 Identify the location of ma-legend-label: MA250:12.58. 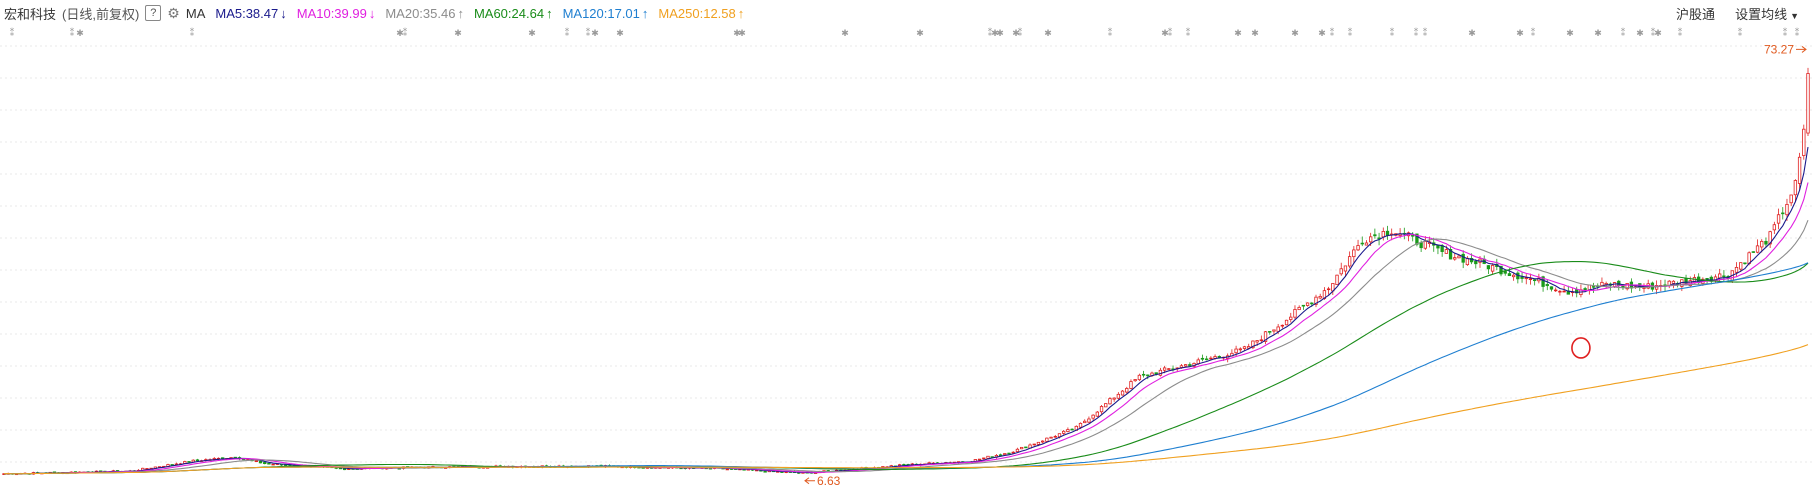
(697, 13).